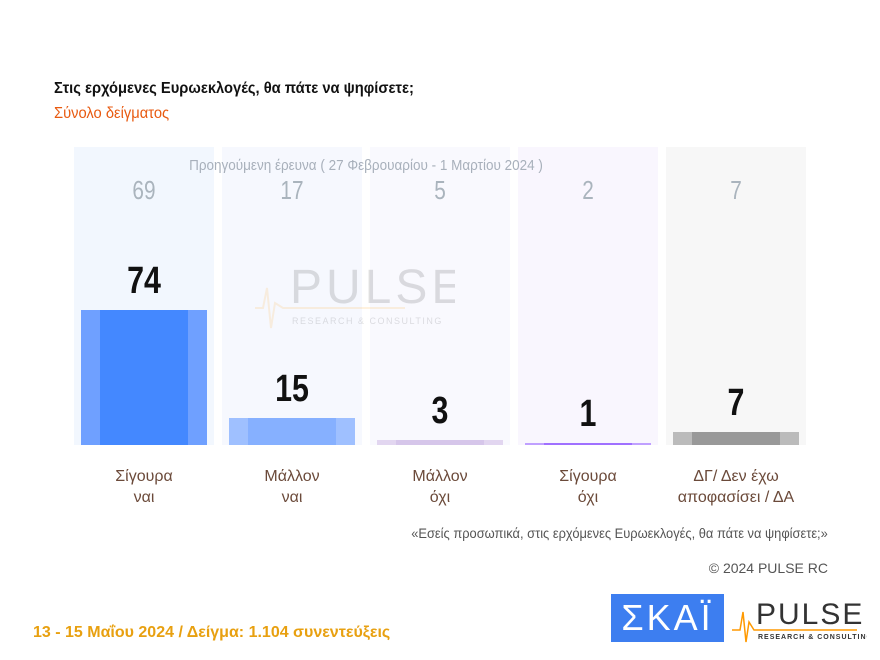 The width and height of the screenshot is (880, 660). What do you see at coordinates (736, 497) in the screenshot?
I see `category-line: αποφασίσει / ΔΑ` at bounding box center [736, 497].